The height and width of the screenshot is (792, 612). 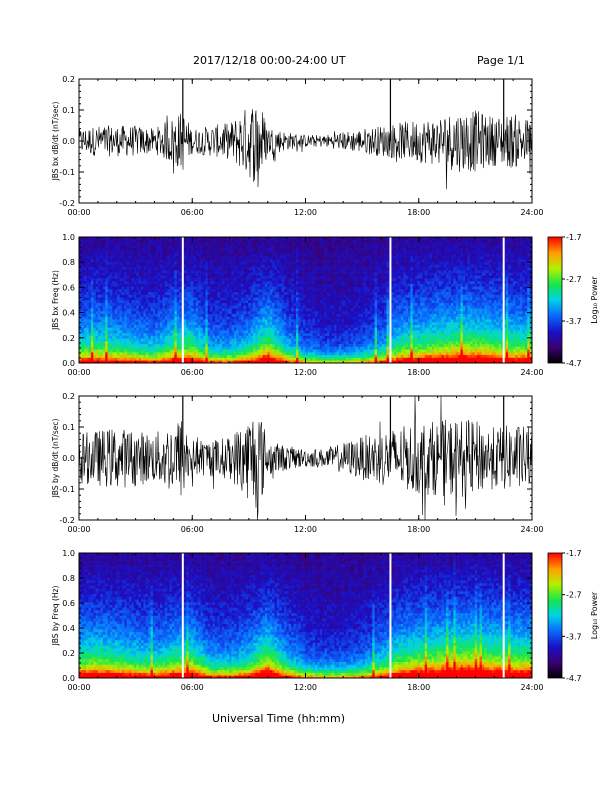 What do you see at coordinates (55, 142) in the screenshot?
I see `y-axis-label: JBS bx dB/dt (nT/sec)` at bounding box center [55, 142].